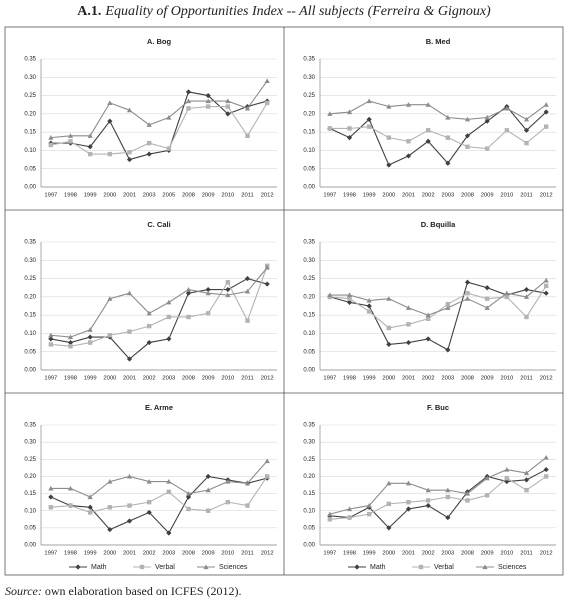 The image size is (568, 602). What do you see at coordinates (309, 169) in the screenshot?
I see `y-tick-label: 0.05` at bounding box center [309, 169].